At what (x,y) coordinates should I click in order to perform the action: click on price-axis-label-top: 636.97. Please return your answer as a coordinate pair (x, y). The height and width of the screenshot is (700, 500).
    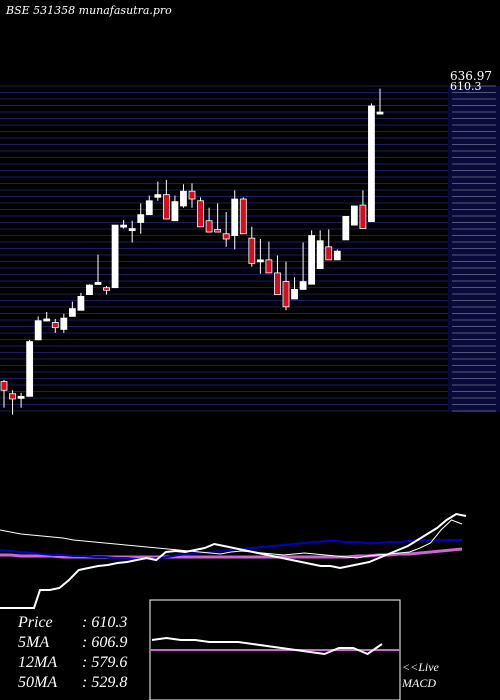
    Looking at the image, I should click on (471, 76).